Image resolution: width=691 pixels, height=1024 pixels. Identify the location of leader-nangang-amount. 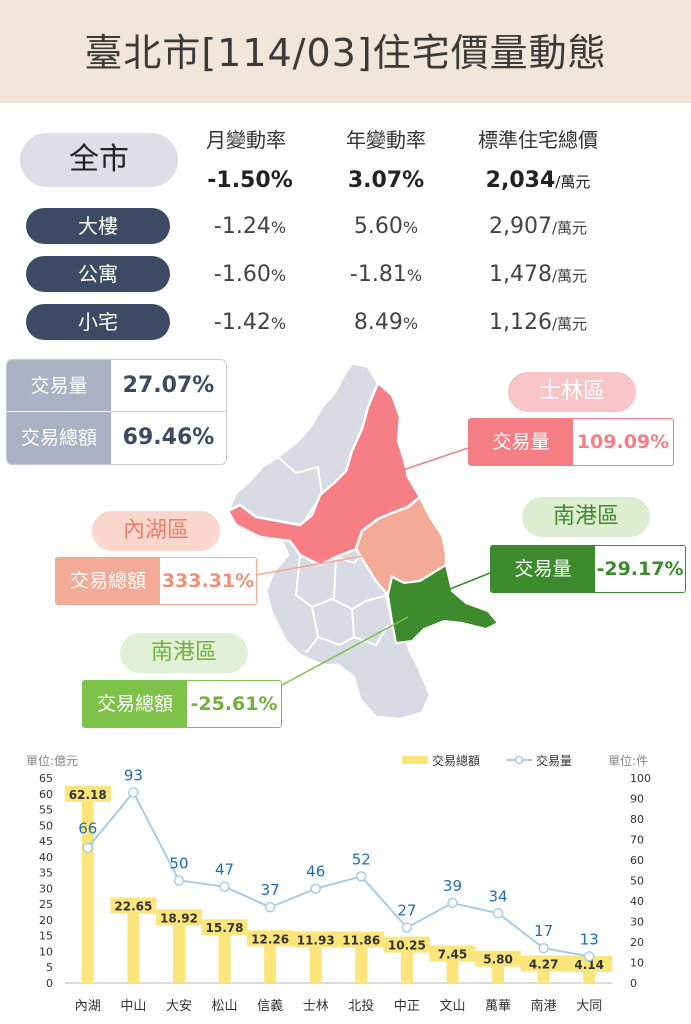
(345, 651).